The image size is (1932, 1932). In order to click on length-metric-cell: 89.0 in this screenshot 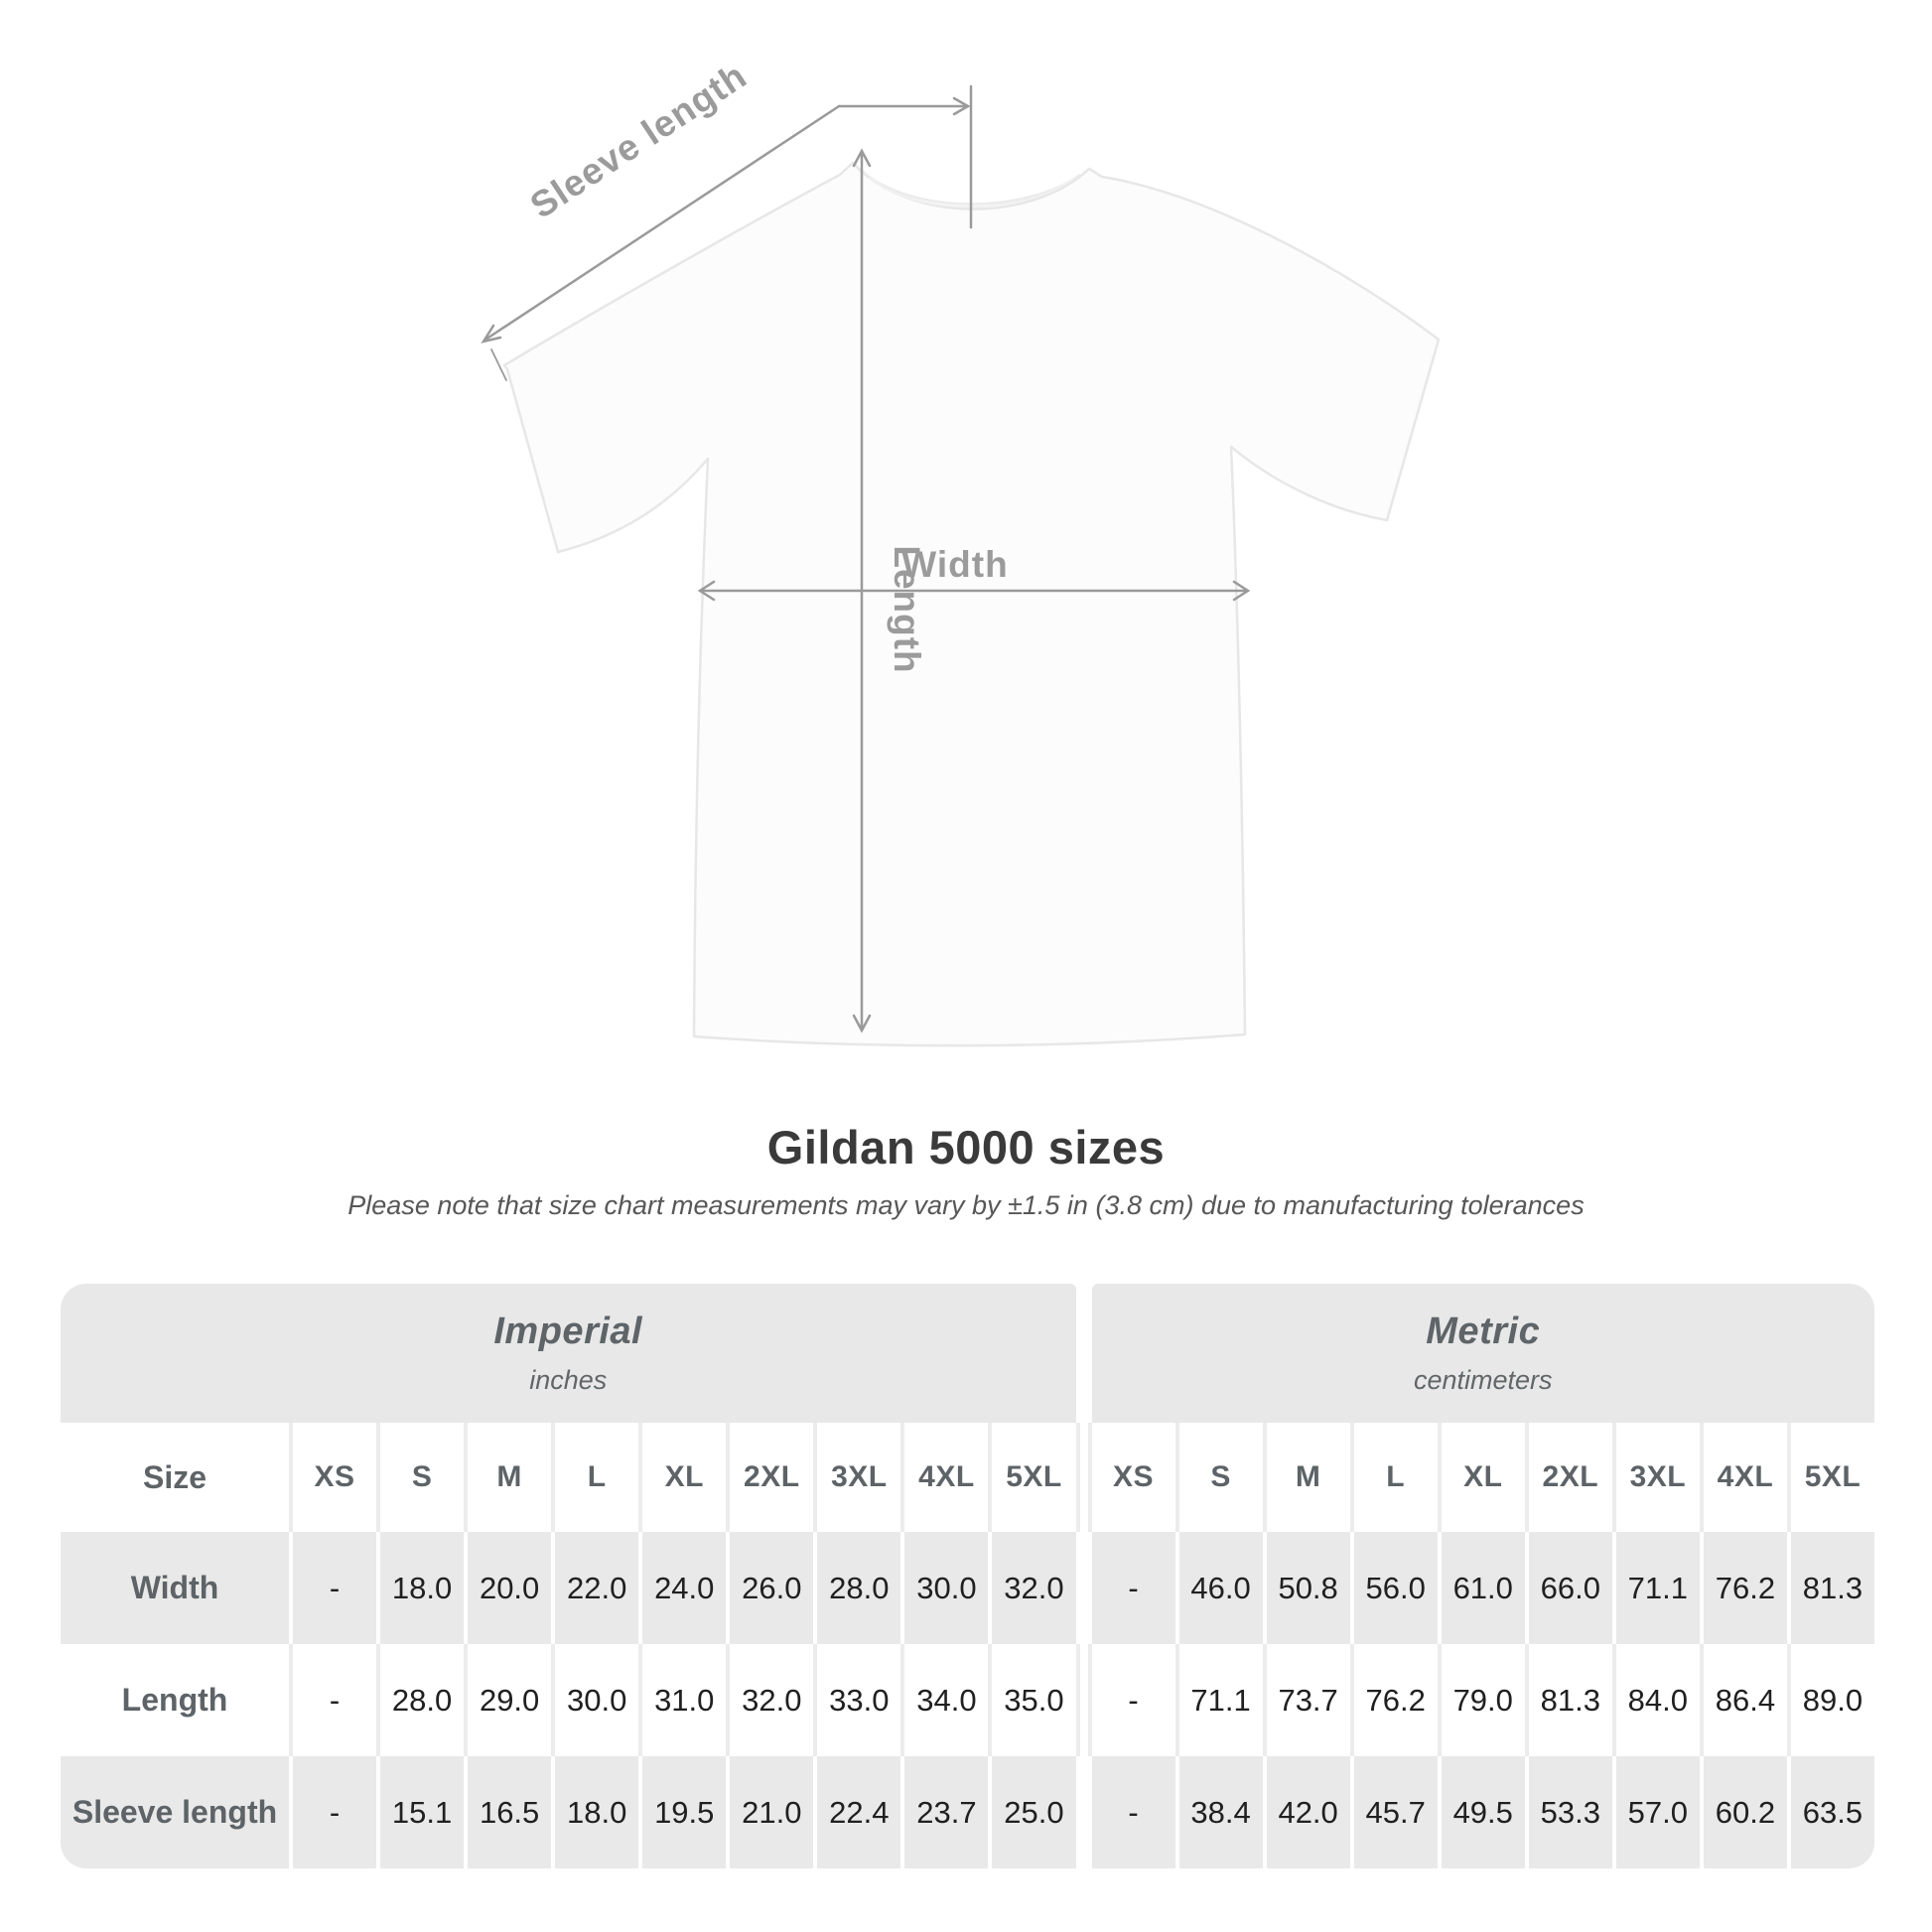, I will do `click(1832, 1700)`.